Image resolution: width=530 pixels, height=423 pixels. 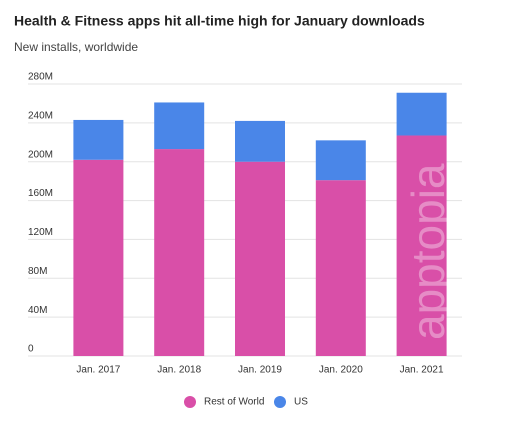 What do you see at coordinates (40, 77) in the screenshot?
I see `y-tick-label: 280M` at bounding box center [40, 77].